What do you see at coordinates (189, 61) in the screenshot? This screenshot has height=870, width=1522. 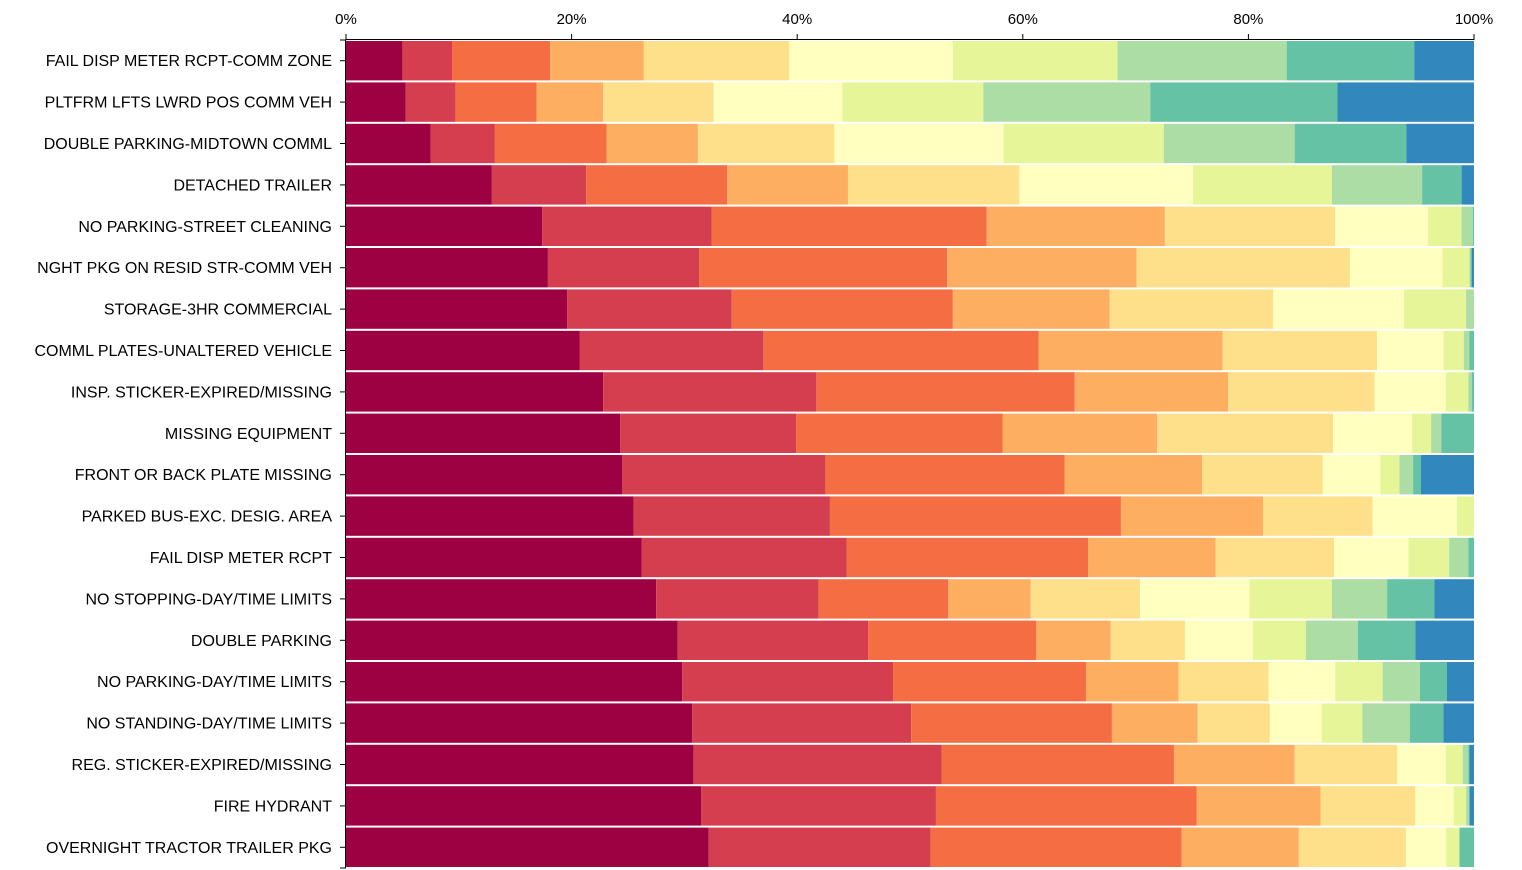 I see `category-label: FAIL DISP METER RCPT-COMM ZONE` at bounding box center [189, 61].